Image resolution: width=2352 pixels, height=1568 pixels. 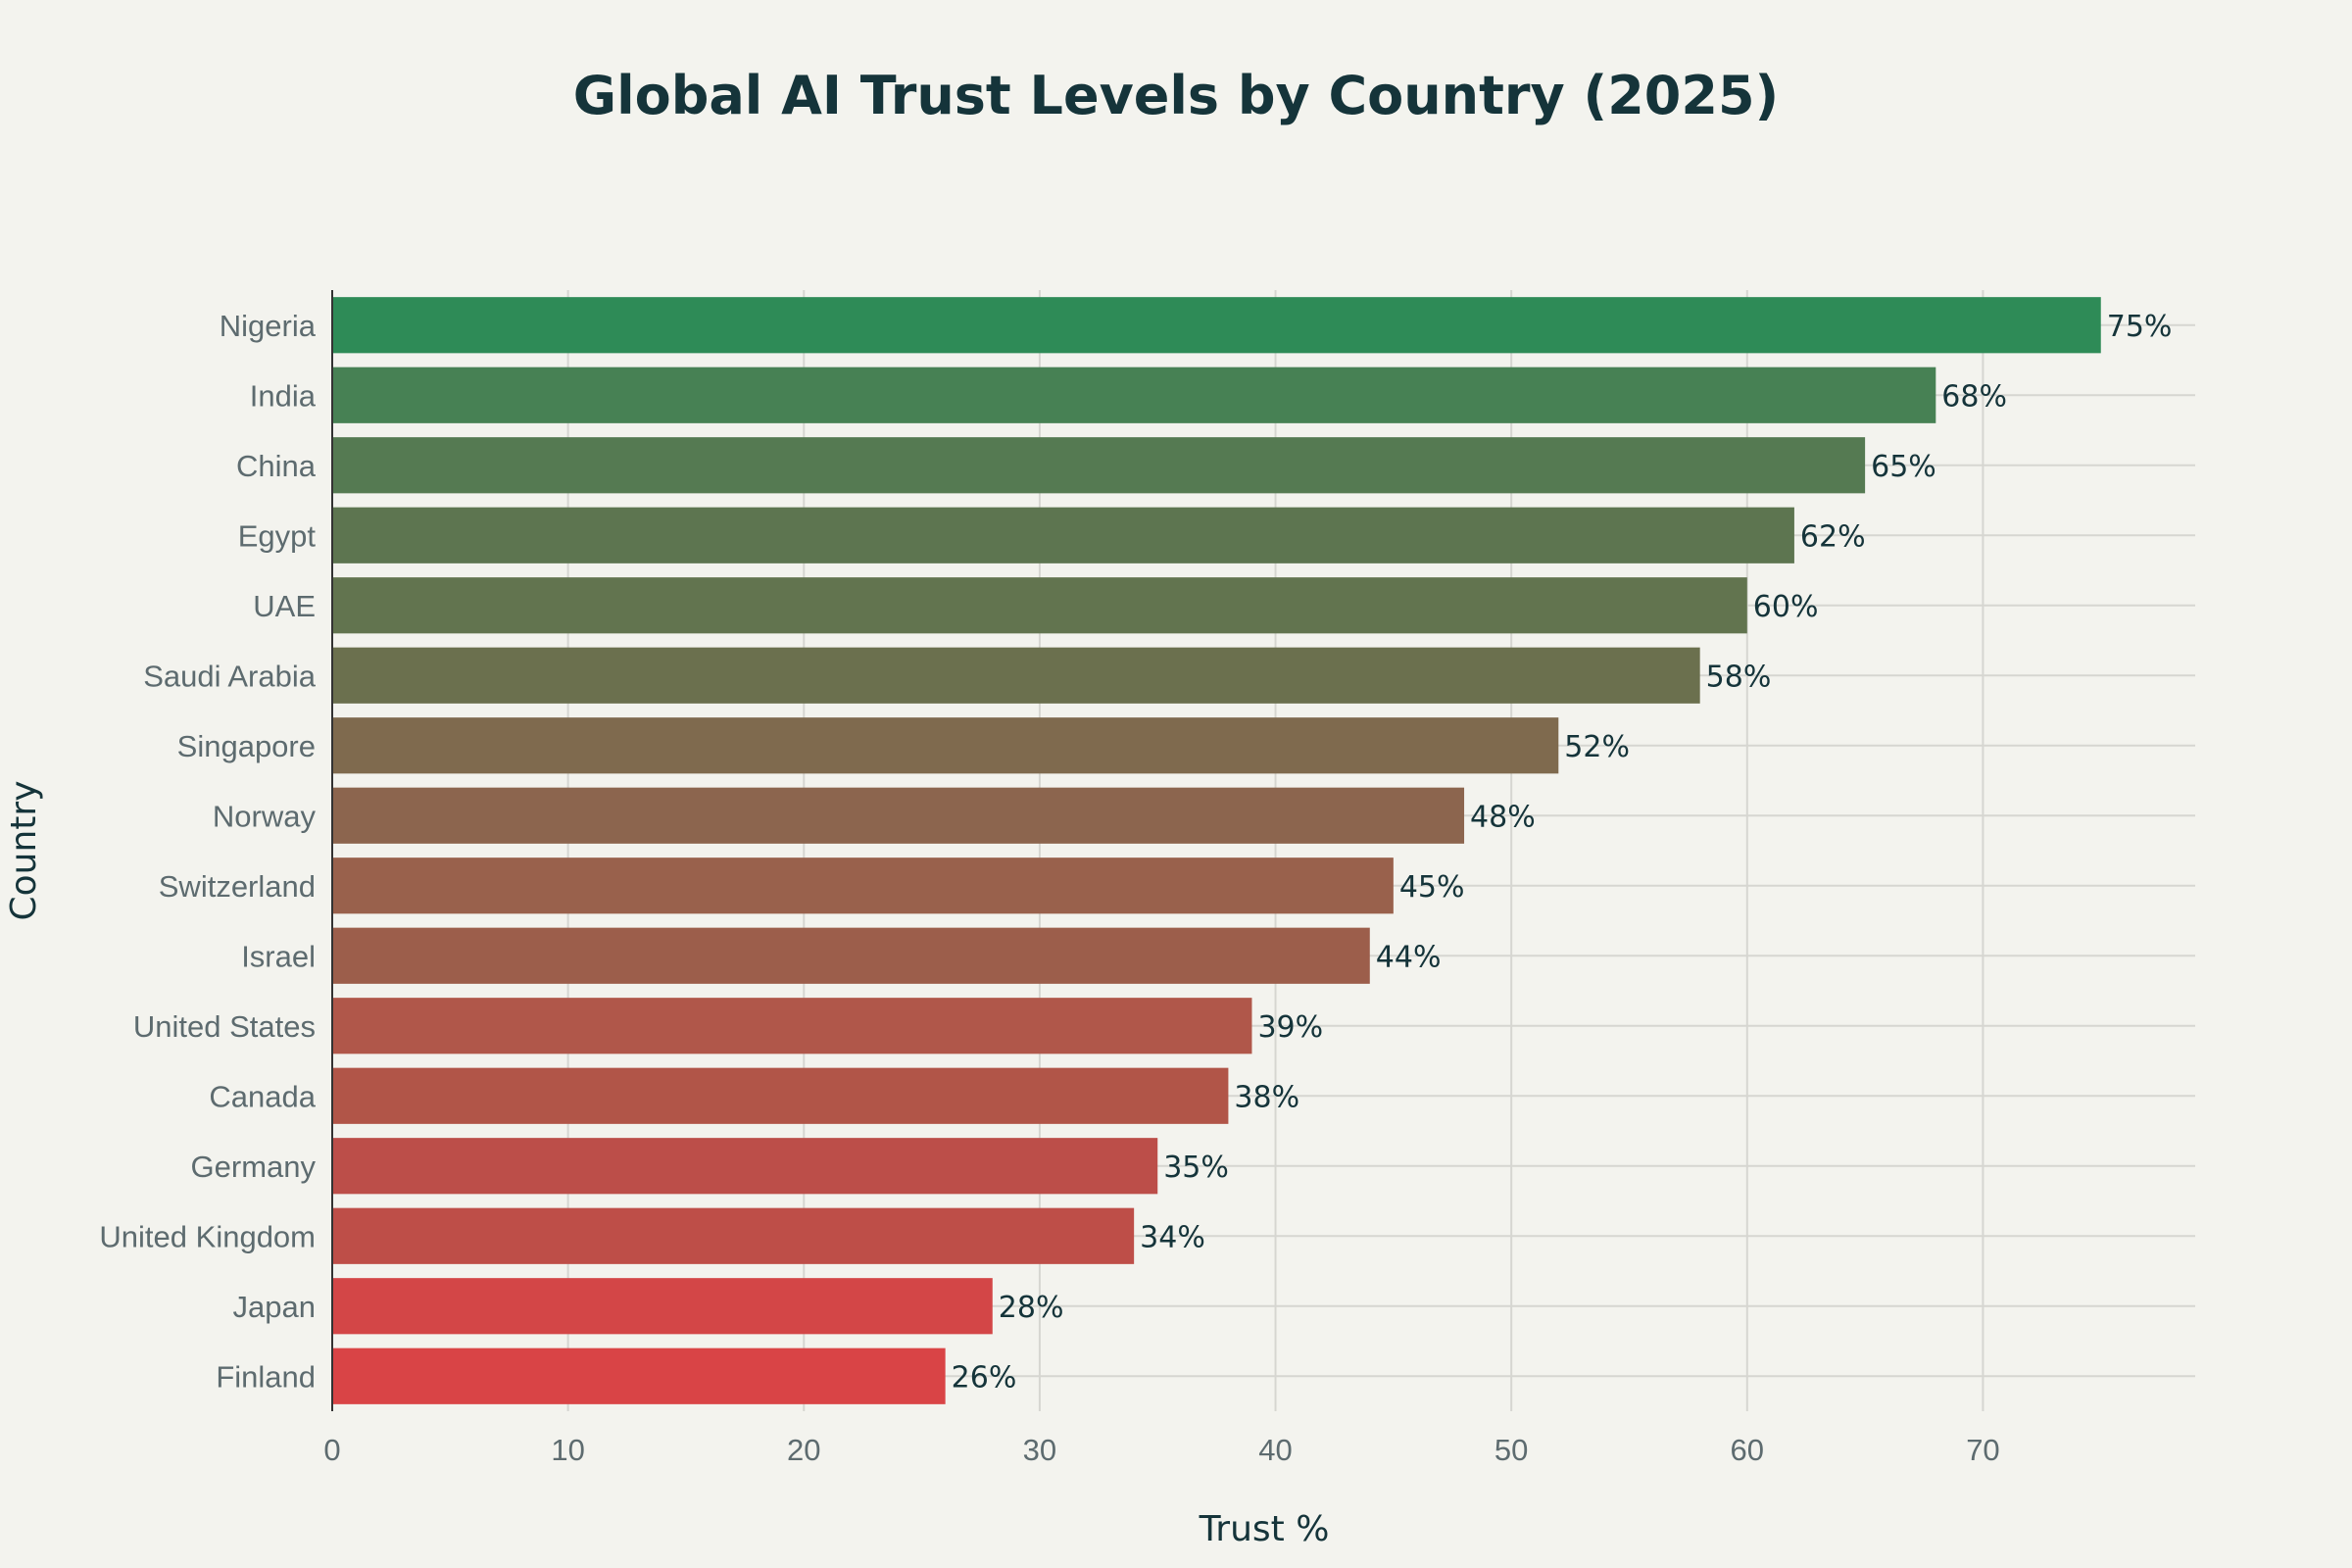 I want to click on data-label: 38%, so click(x=1266, y=1097).